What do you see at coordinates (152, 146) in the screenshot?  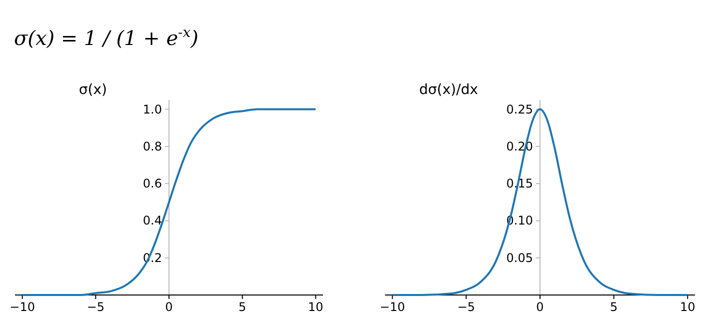 I see `y-tick-label: 0.8` at bounding box center [152, 146].